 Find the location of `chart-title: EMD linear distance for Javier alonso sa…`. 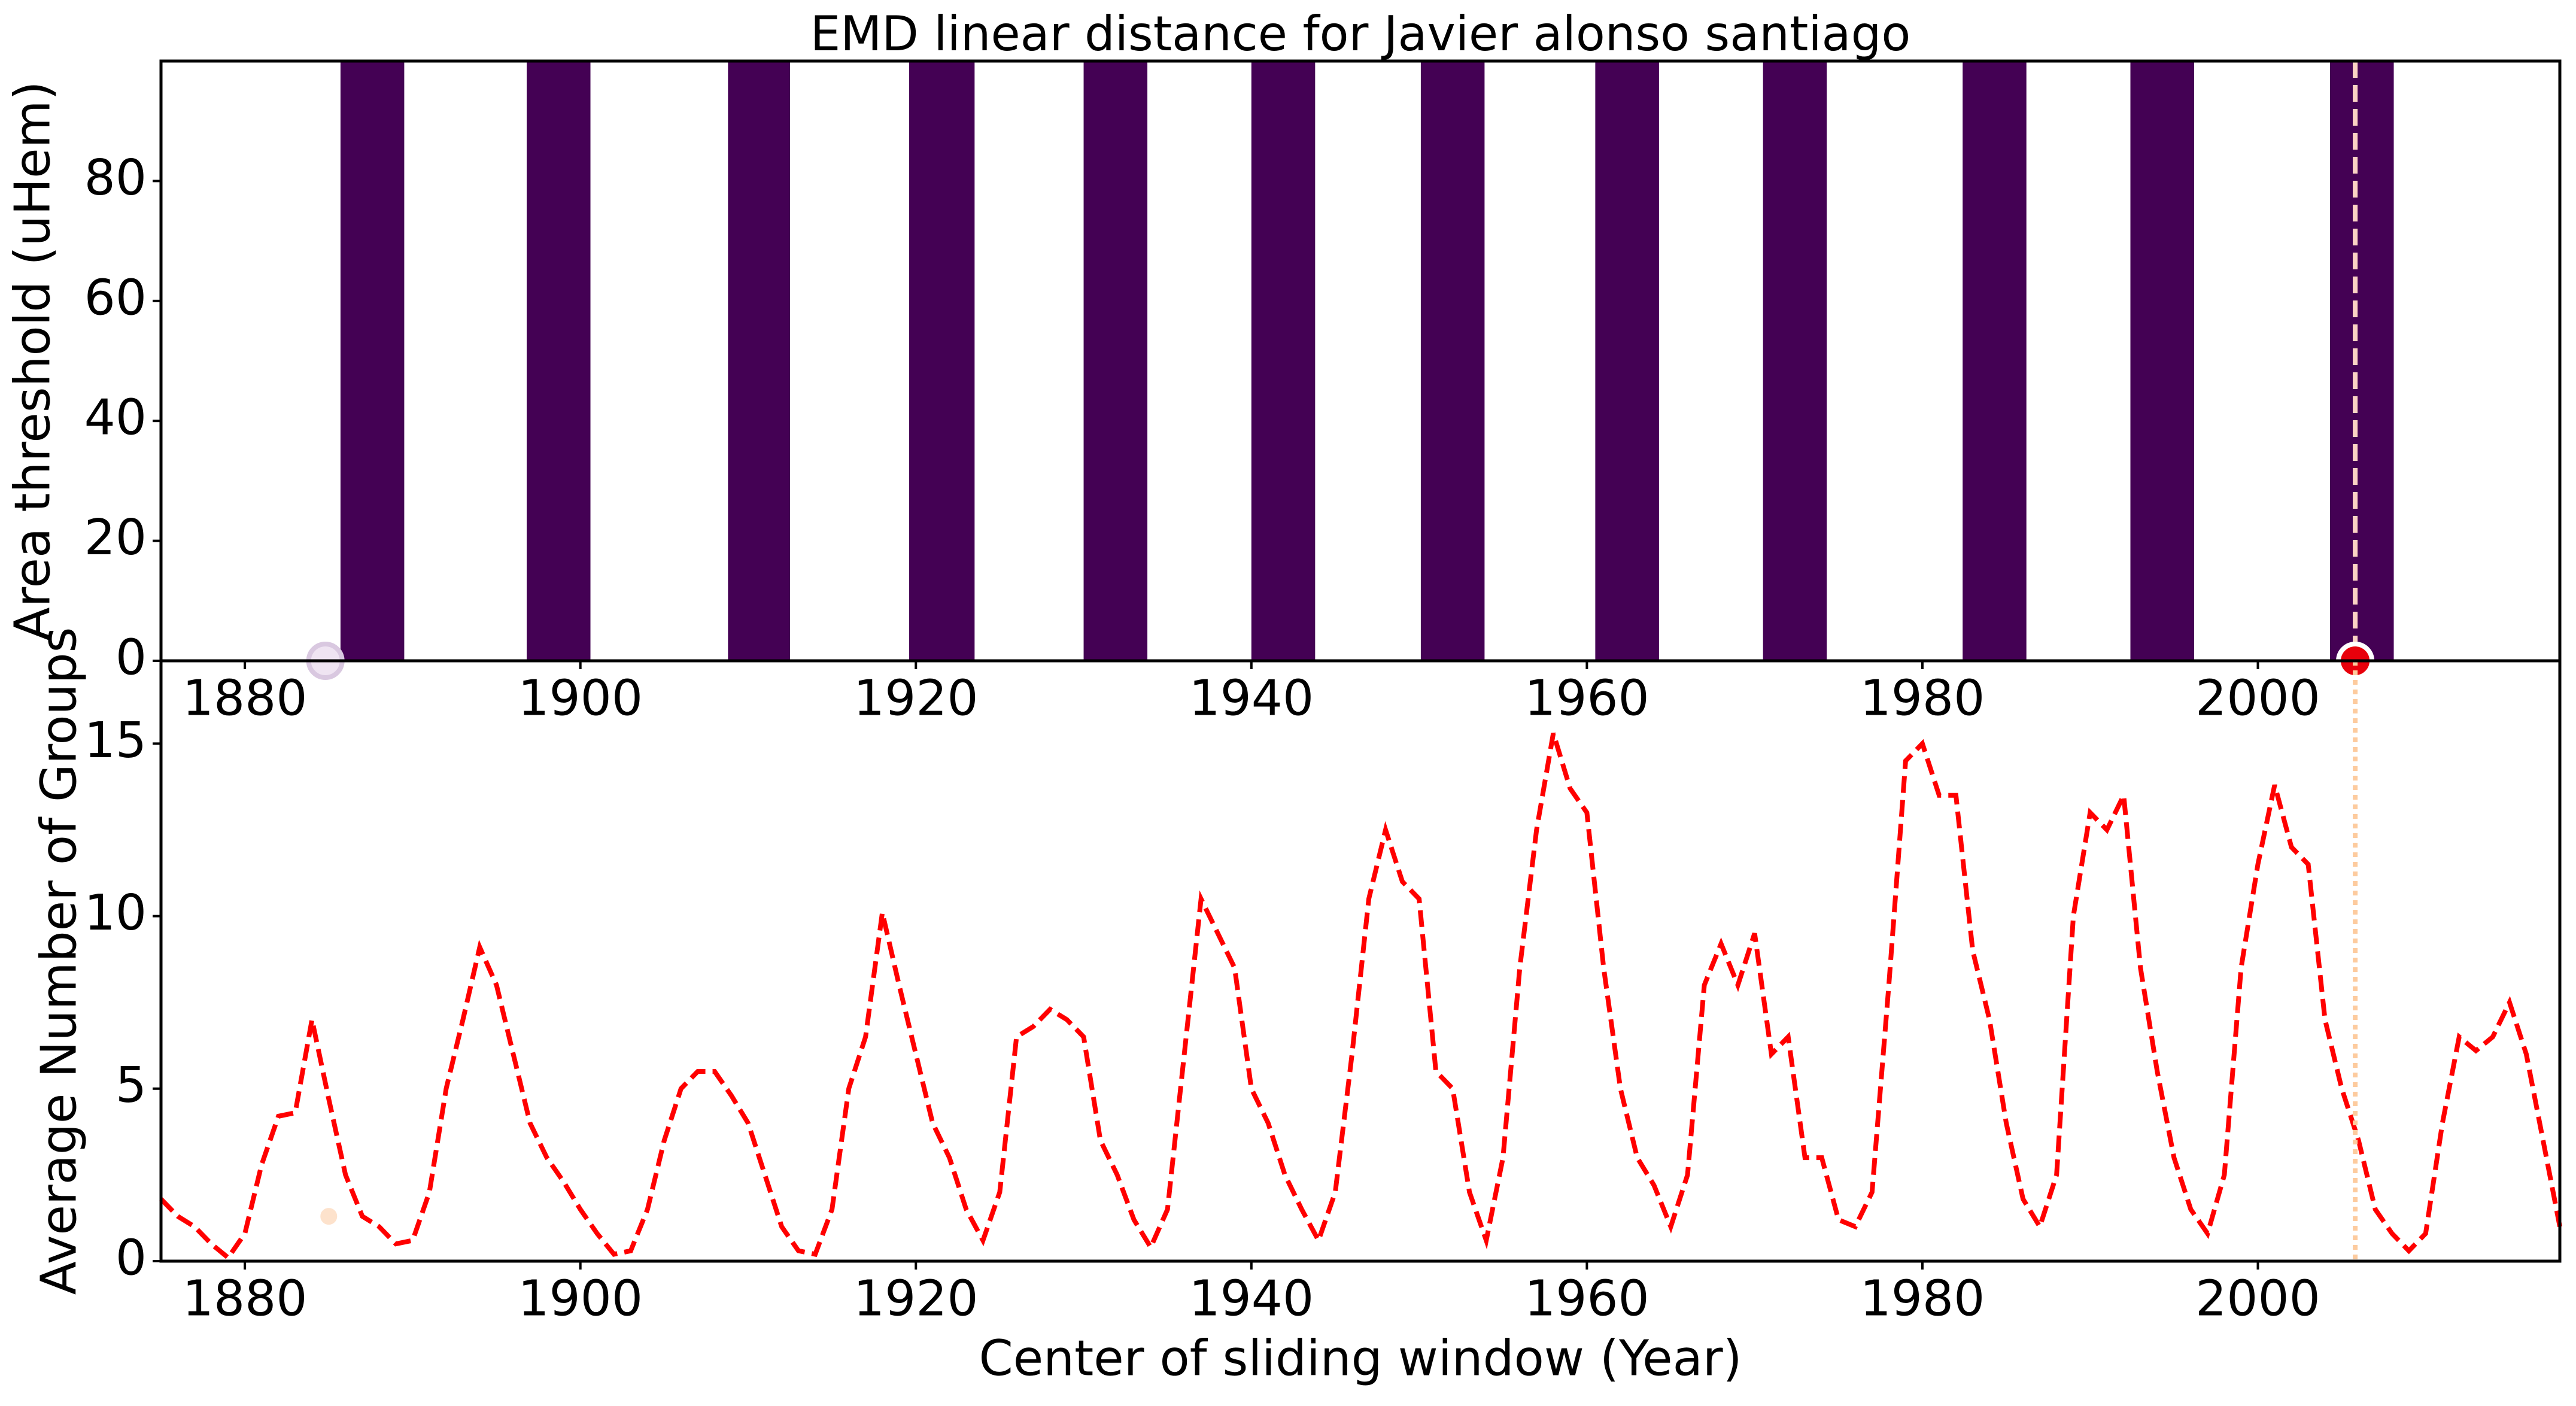

chart-title: EMD linear distance for Javier alonso sa… is located at coordinates (1360, 34).